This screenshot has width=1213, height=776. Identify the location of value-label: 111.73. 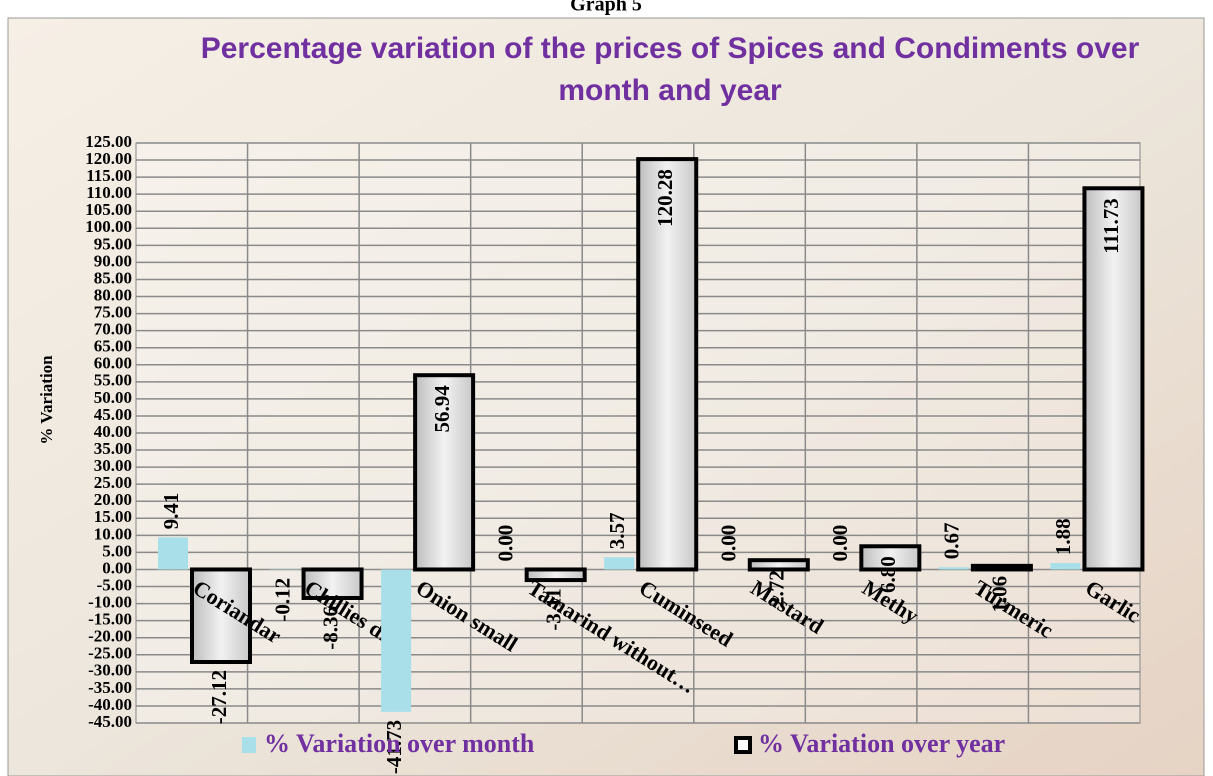
(1111, 225).